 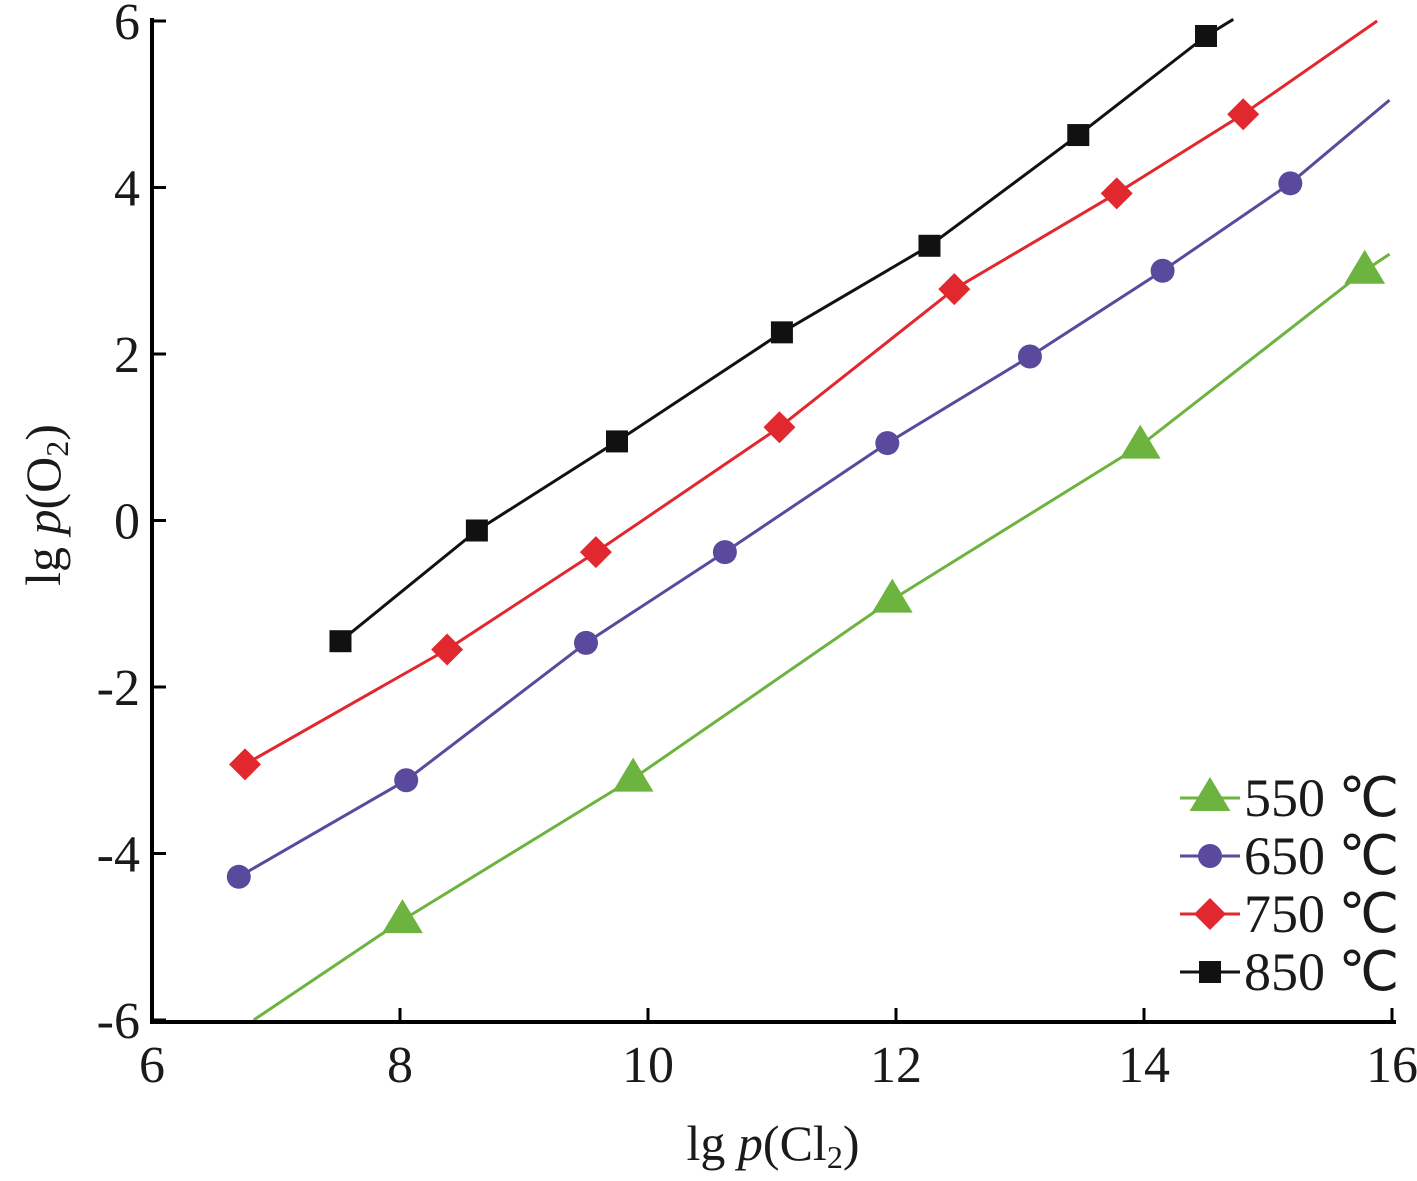 I want to click on y-tick-label: 6, so click(x=127, y=25).